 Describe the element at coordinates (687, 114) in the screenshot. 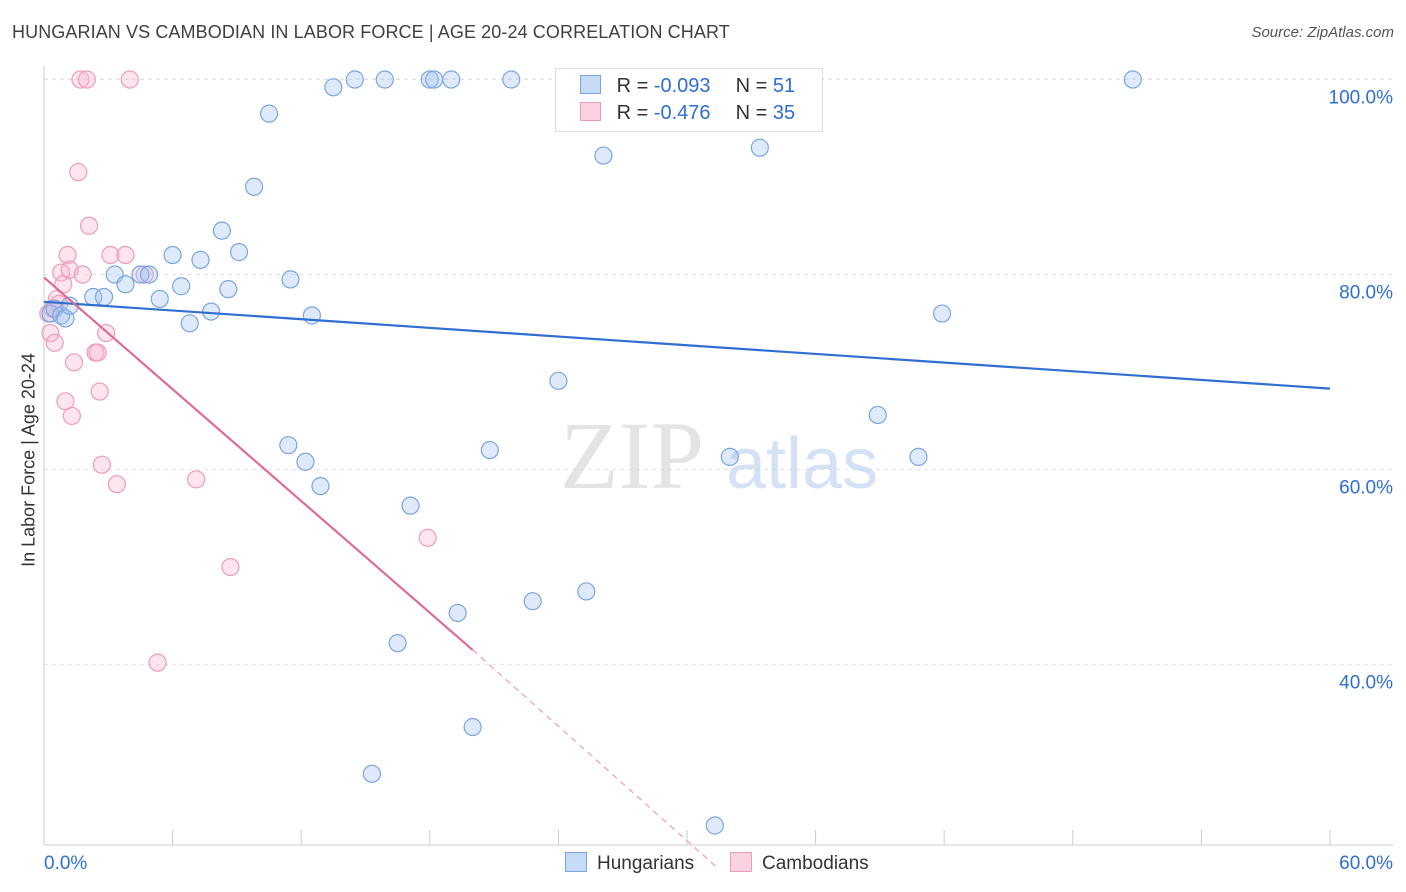

I see `legend-row-cambodians: R = -0.476 N = 35` at that location.